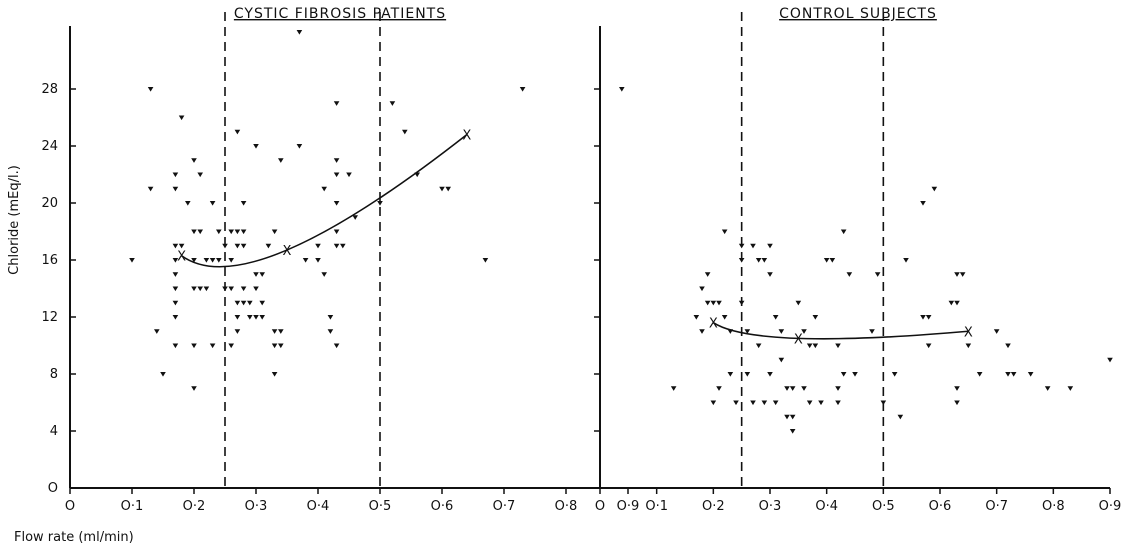 Image resolution: width=1130 pixels, height=547 pixels. Describe the element at coordinates (600, 506) in the screenshot. I see `x-tick-label: O` at that location.